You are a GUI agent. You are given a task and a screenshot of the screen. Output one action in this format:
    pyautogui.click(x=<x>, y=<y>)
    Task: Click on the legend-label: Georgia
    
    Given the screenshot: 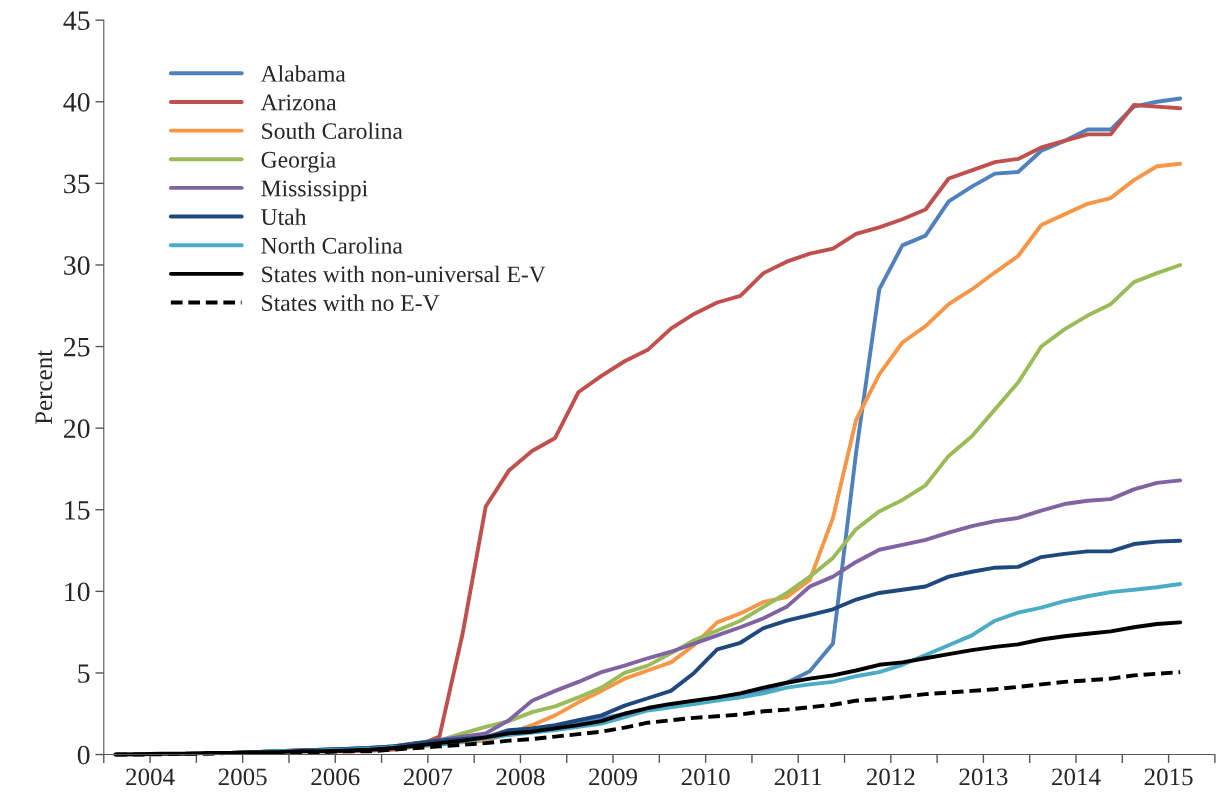 What is the action you would take?
    pyautogui.click(x=298, y=162)
    